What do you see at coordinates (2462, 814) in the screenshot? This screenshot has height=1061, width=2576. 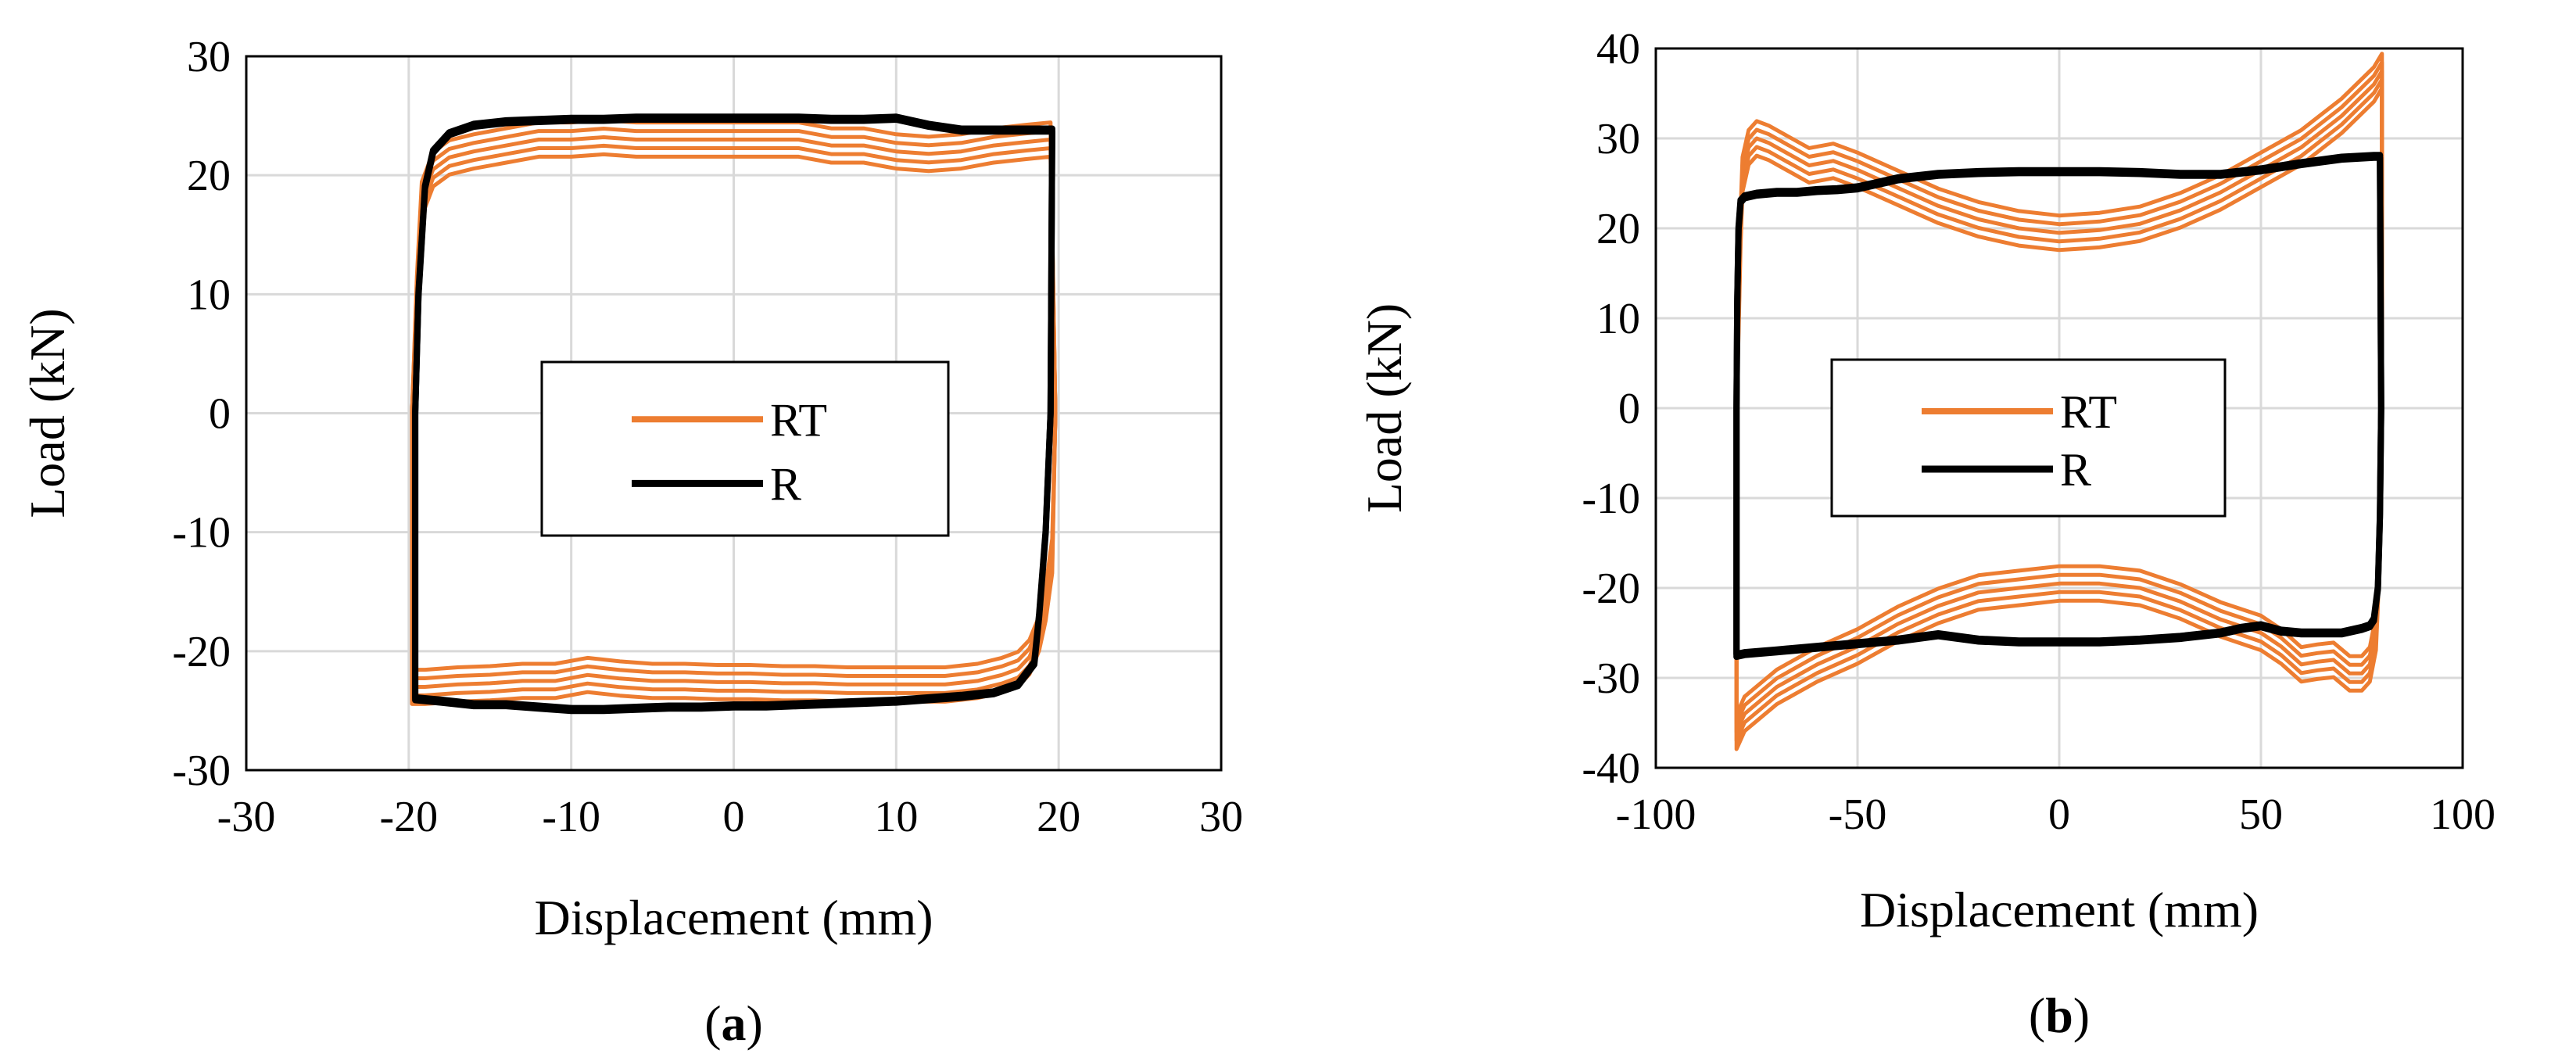 I see `x-tick-label-b: 100` at bounding box center [2462, 814].